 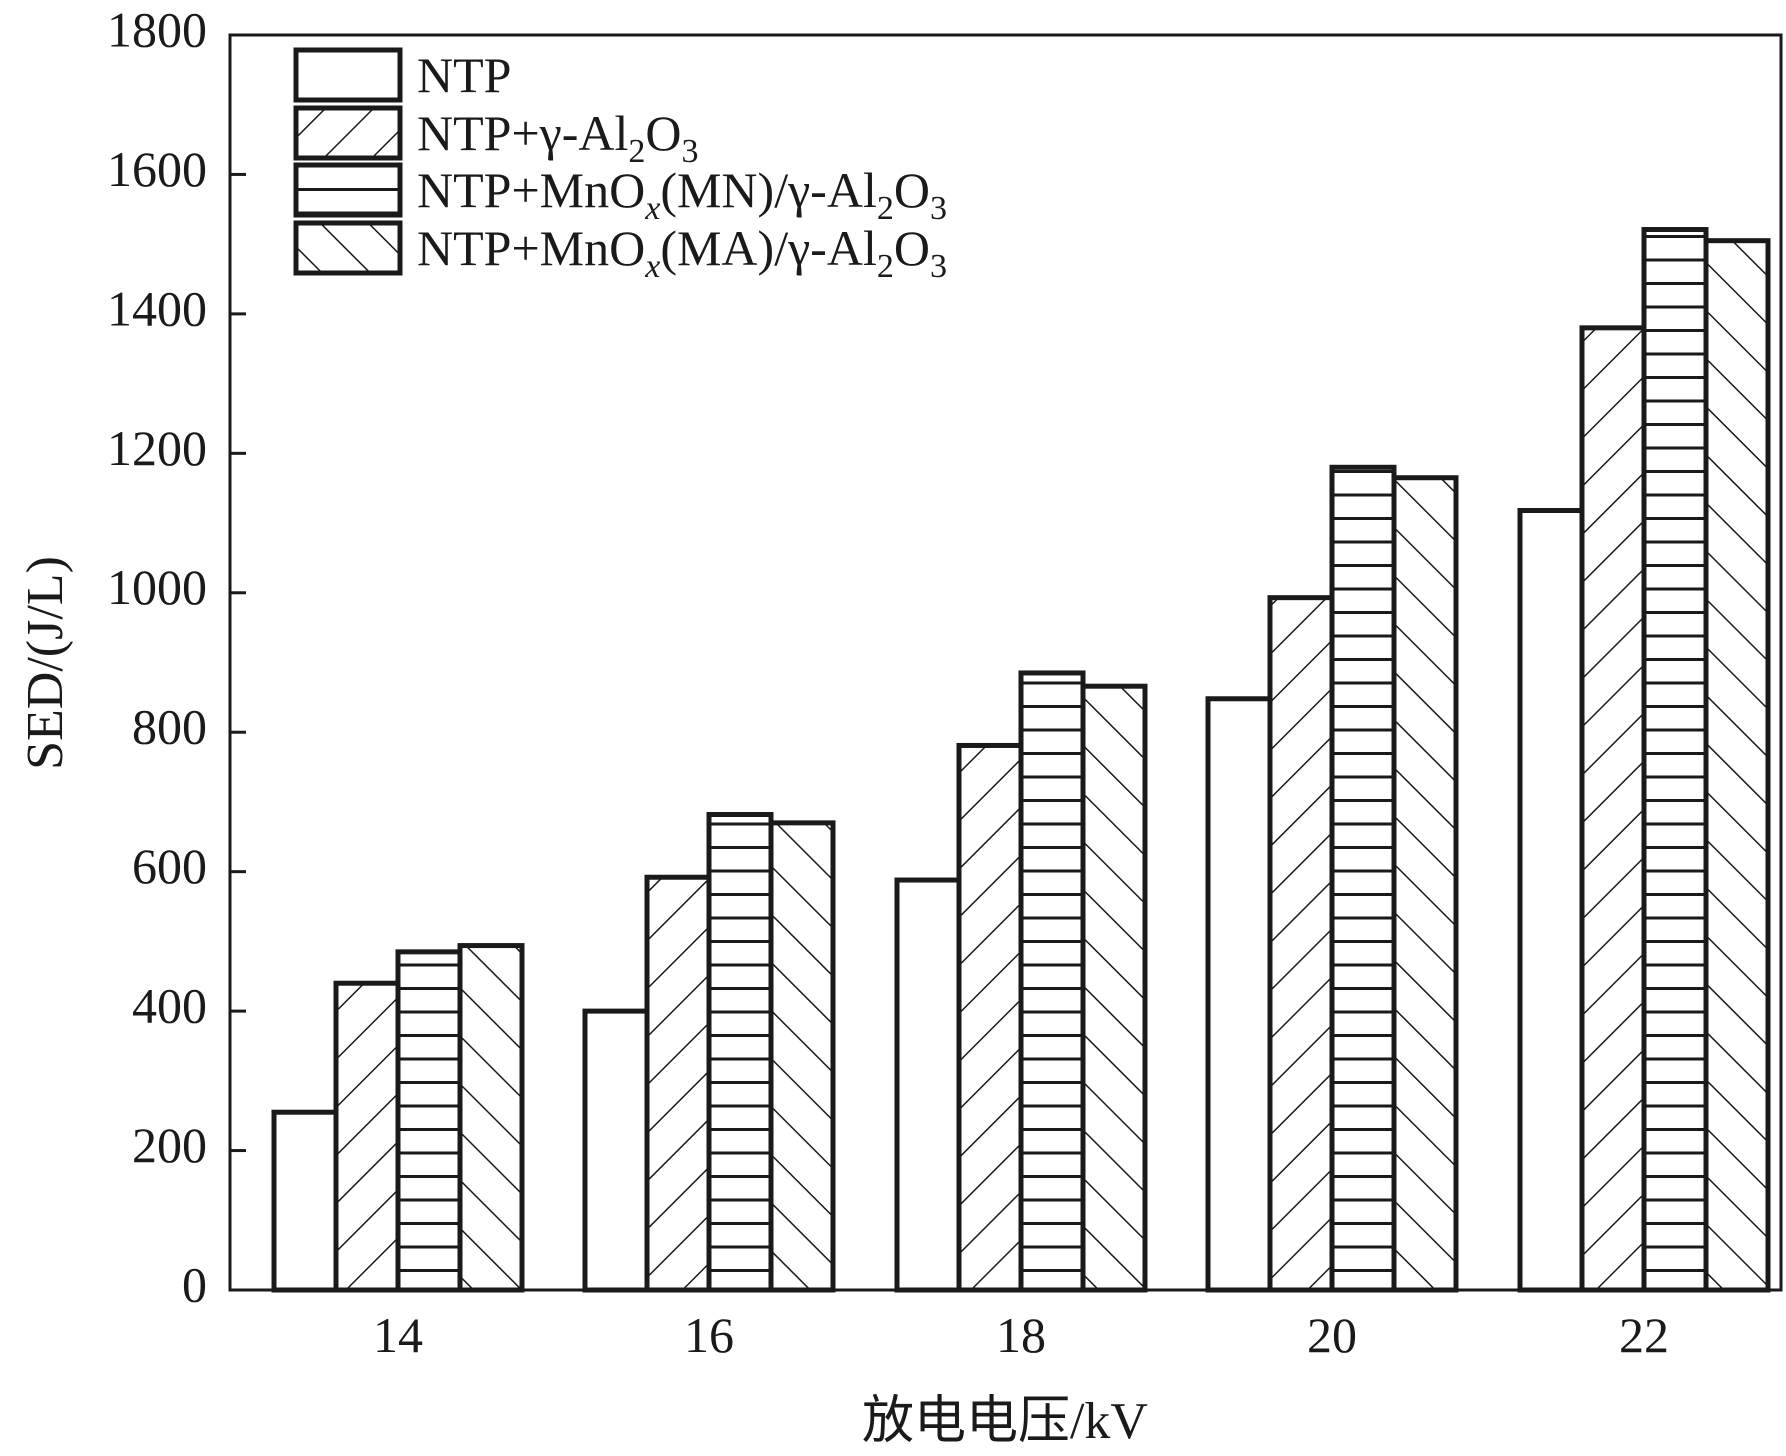 I want to click on x-tick-label: 14, so click(x=398, y=1335).